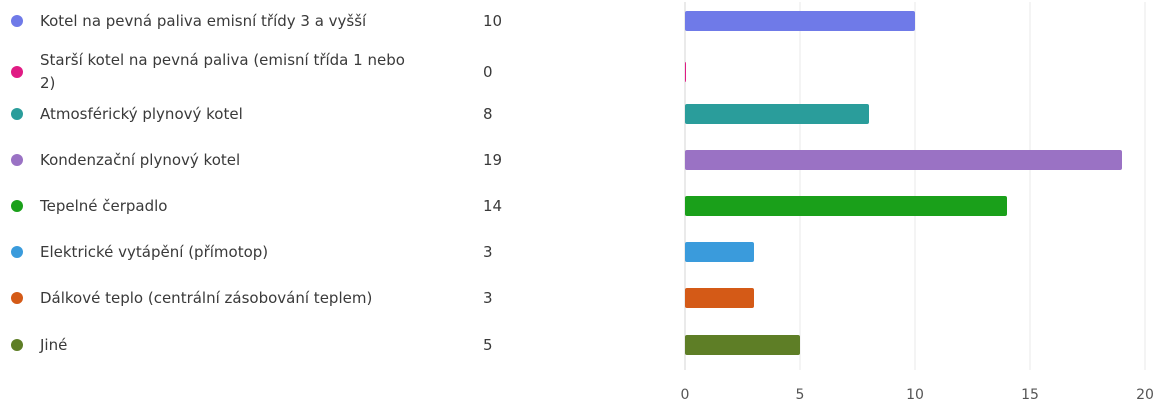  I want to click on category-label: Kondenzační plynový kotel, so click(140, 160).